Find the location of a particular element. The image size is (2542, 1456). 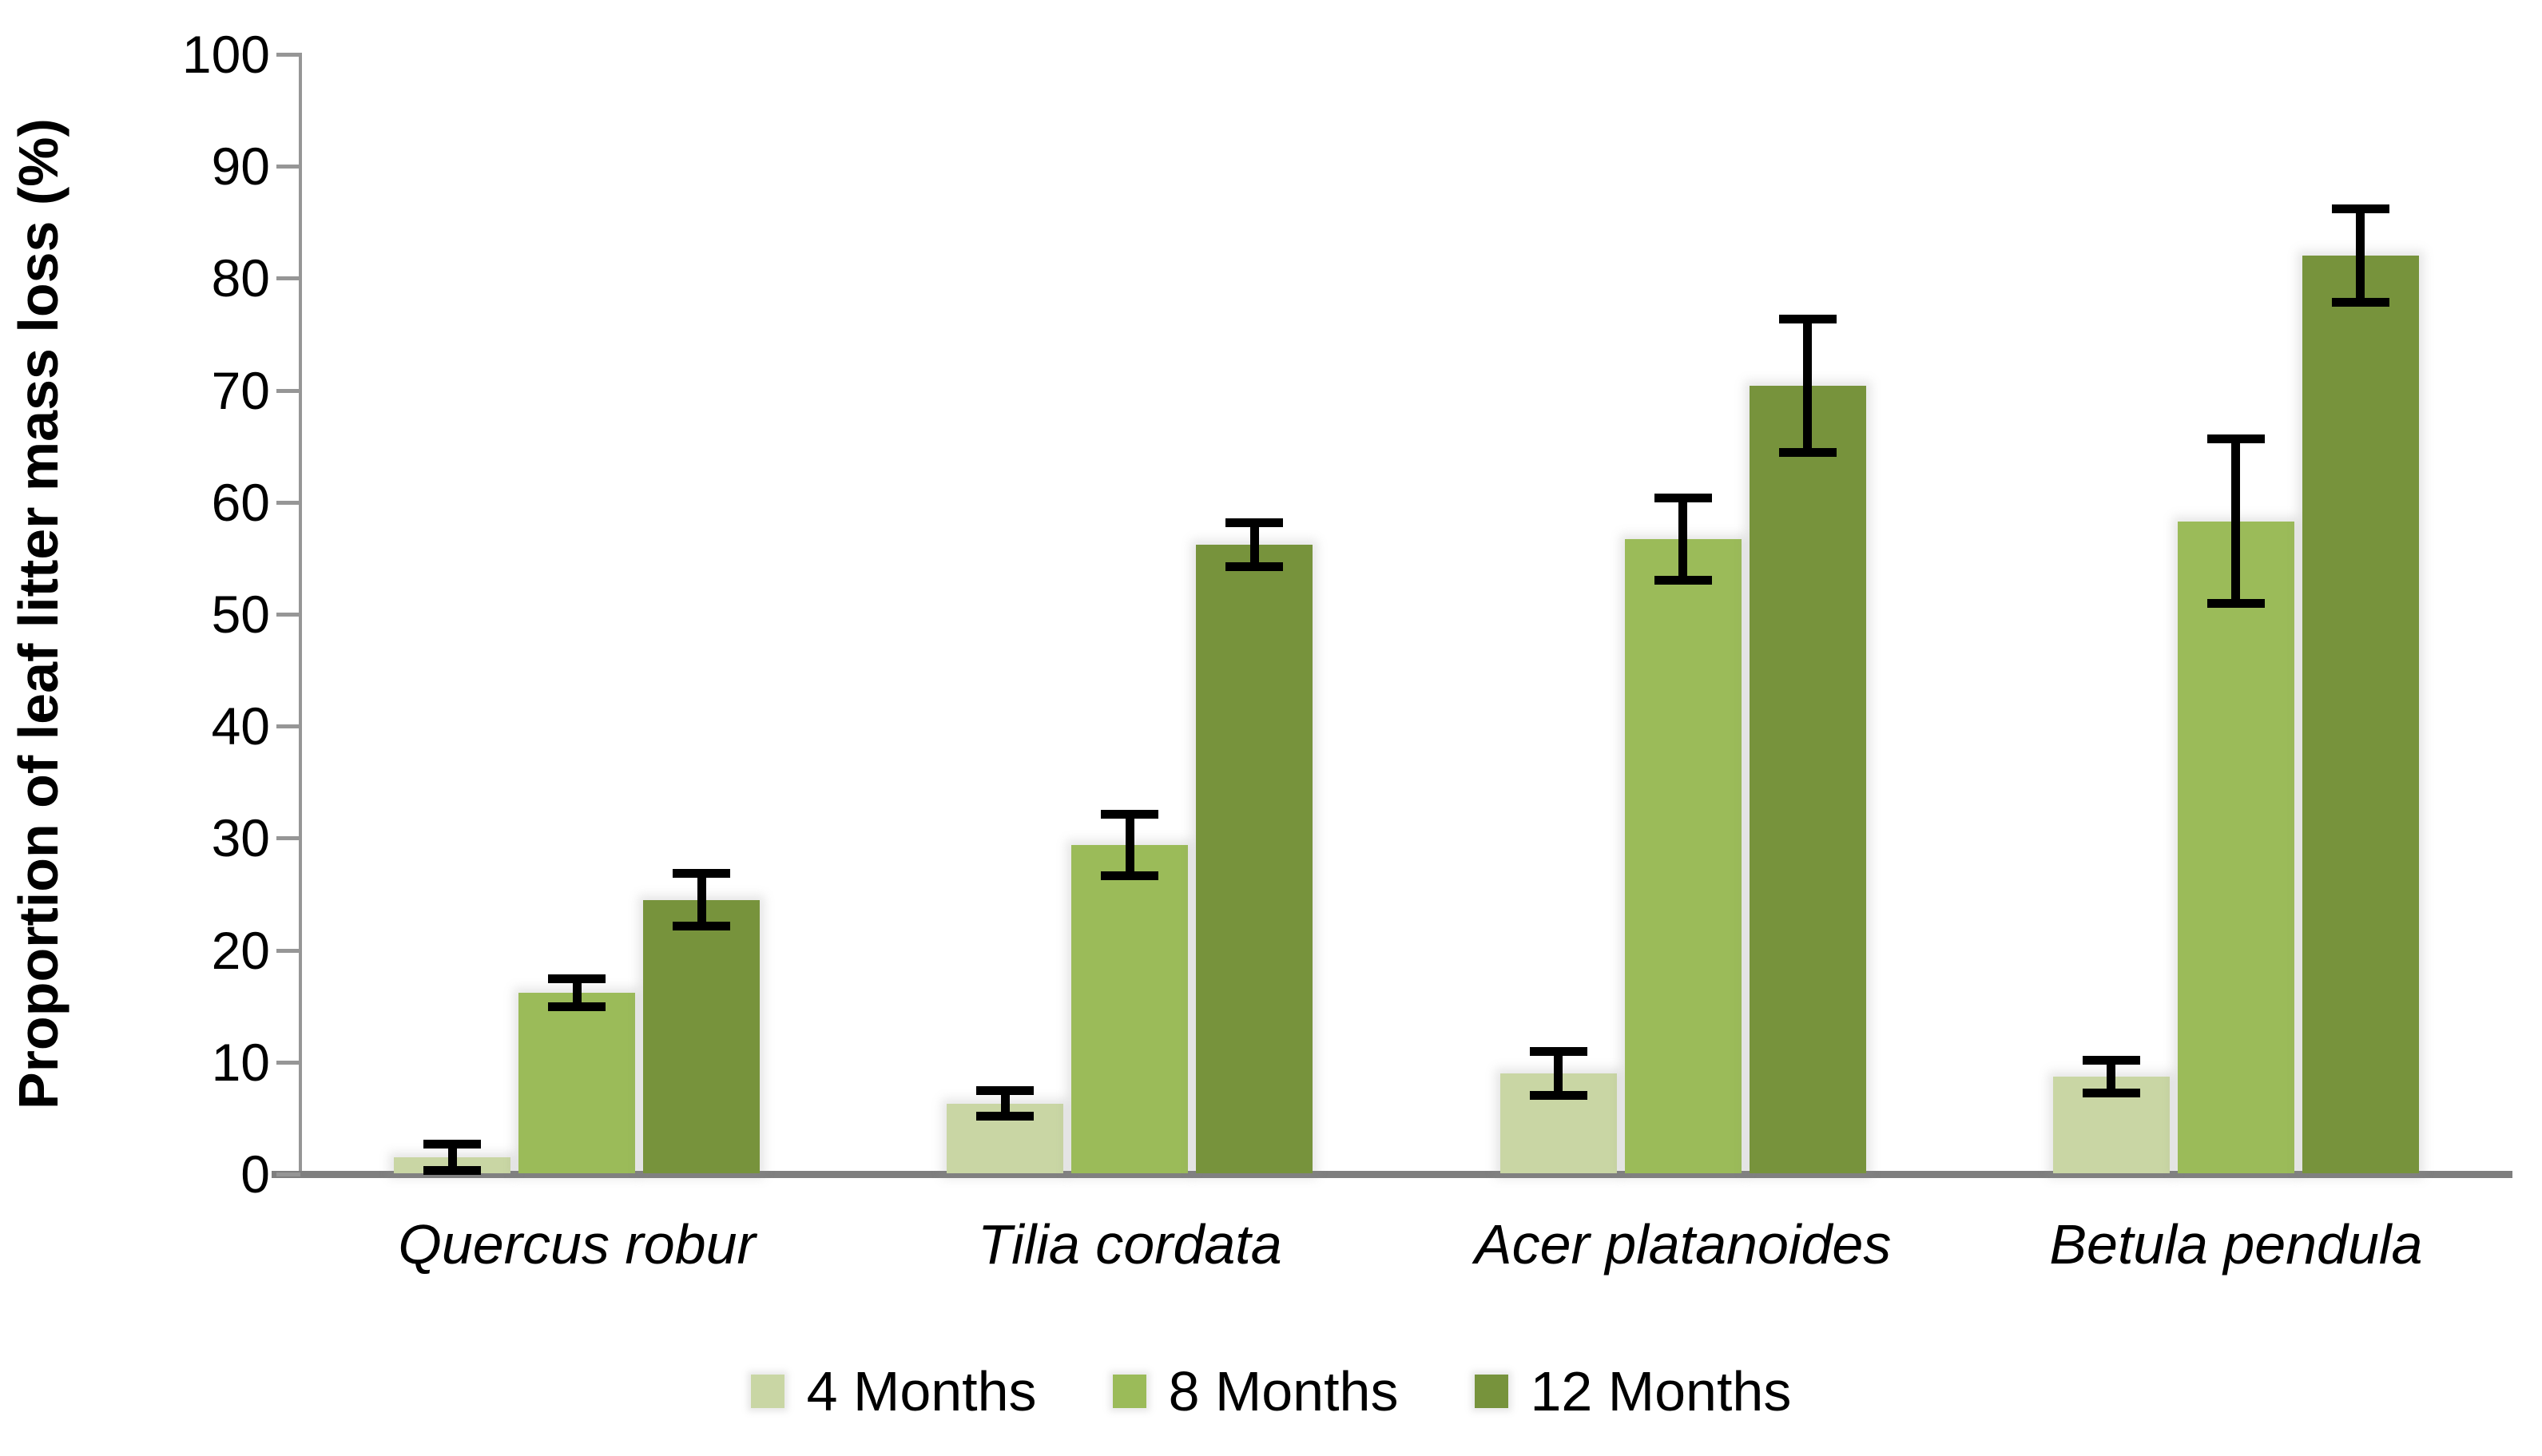

y-tick-label: 100 is located at coordinates (225, 54).